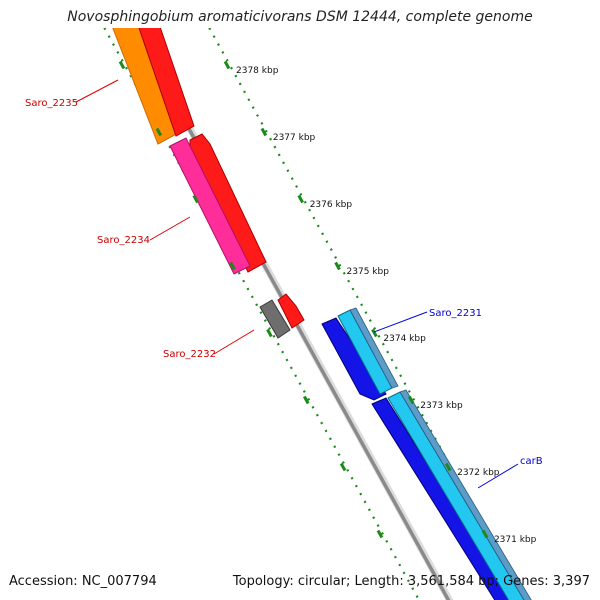  I want to click on tick-label: 2371 kbp, so click(515, 540).